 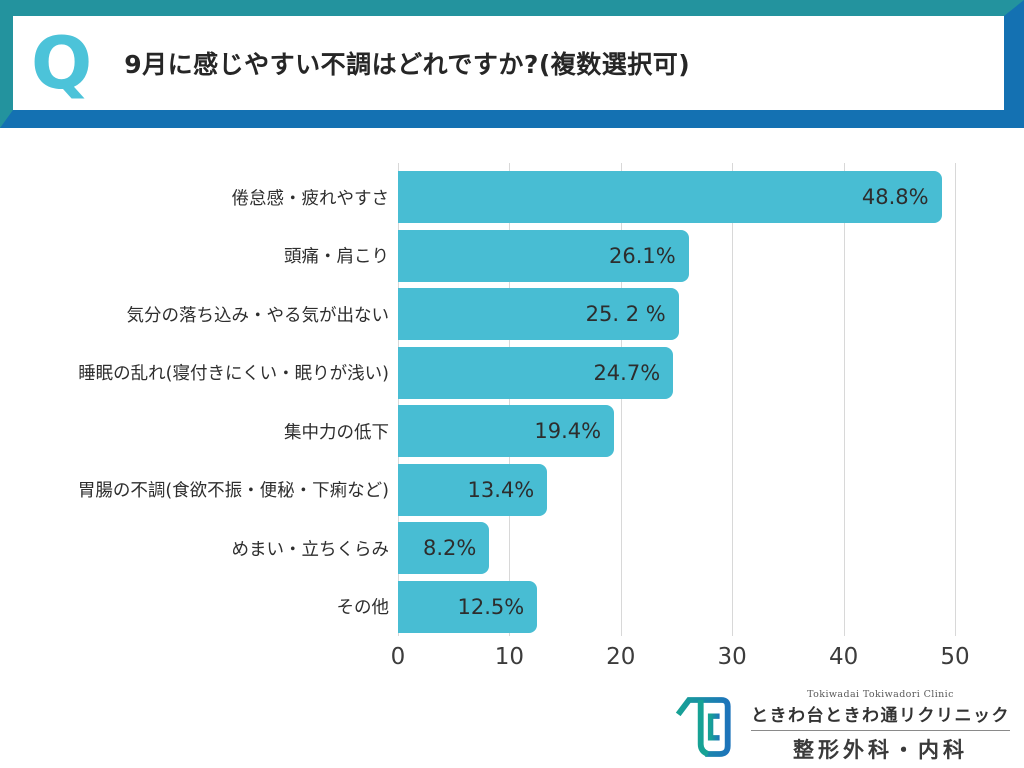 What do you see at coordinates (543, 255) in the screenshot?
I see `bar: 26.1%` at bounding box center [543, 255].